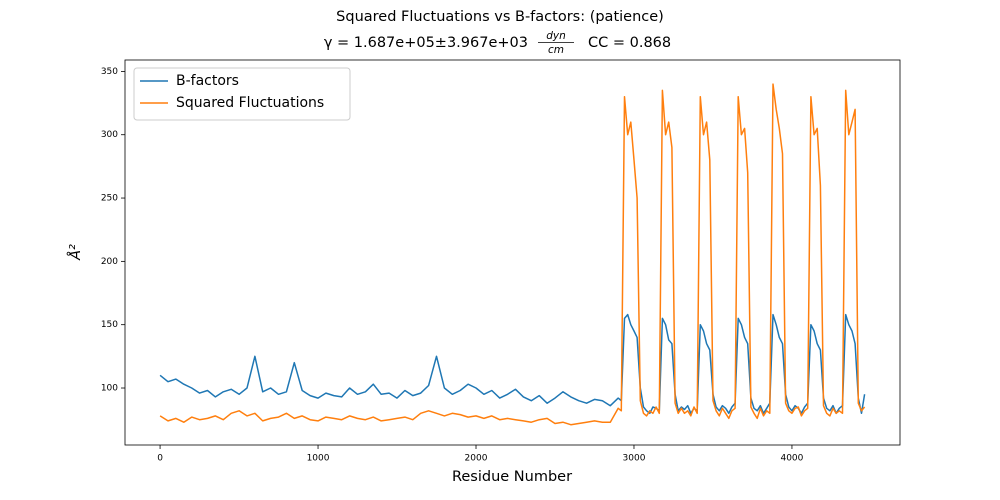 This screenshot has height=500, width=1000. I want to click on y-tick-label: 350, so click(109, 72).